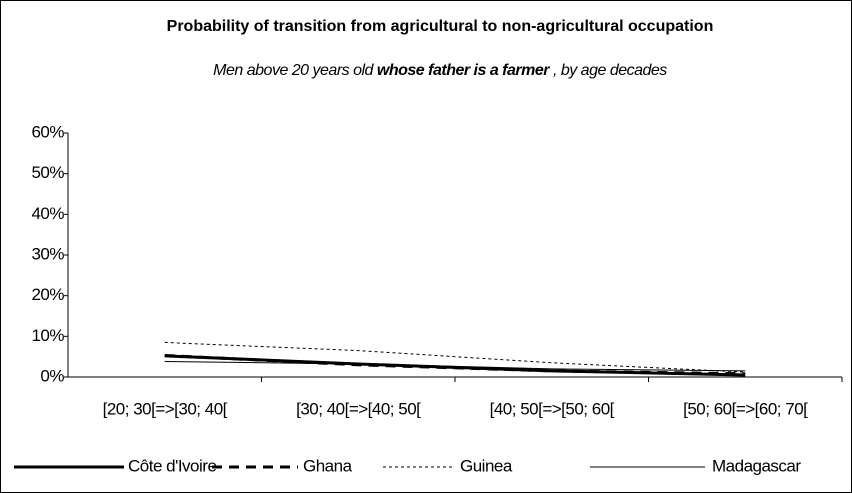 This screenshot has width=852, height=493. Describe the element at coordinates (47, 253) in the screenshot. I see `y-tick-label: 30%` at that location.